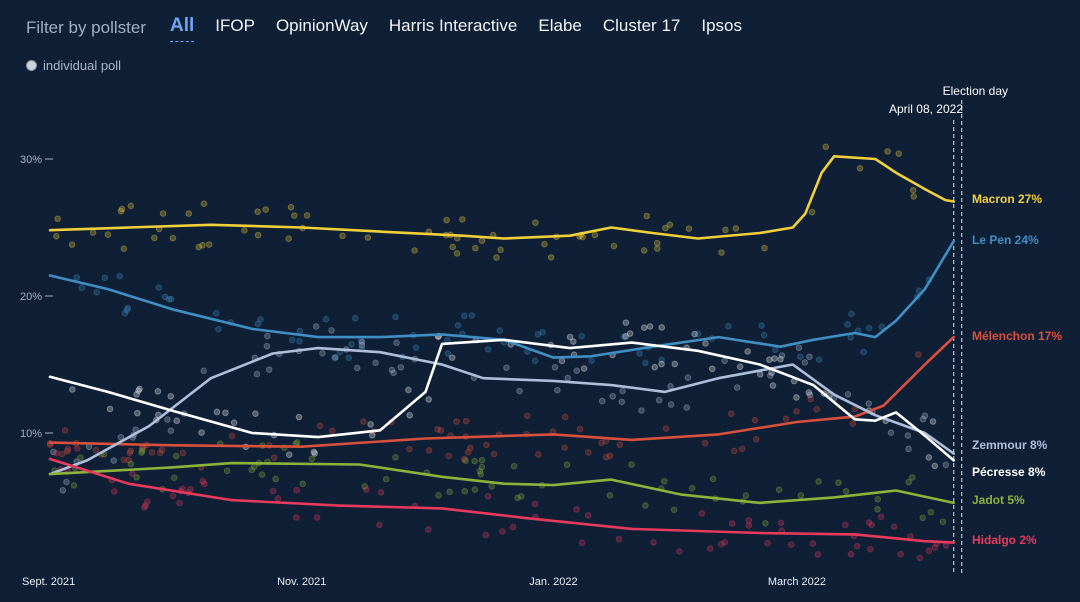 Image resolution: width=1080 pixels, height=602 pixels. Describe the element at coordinates (182, 28) in the screenshot. I see `tab-all: All` at that location.